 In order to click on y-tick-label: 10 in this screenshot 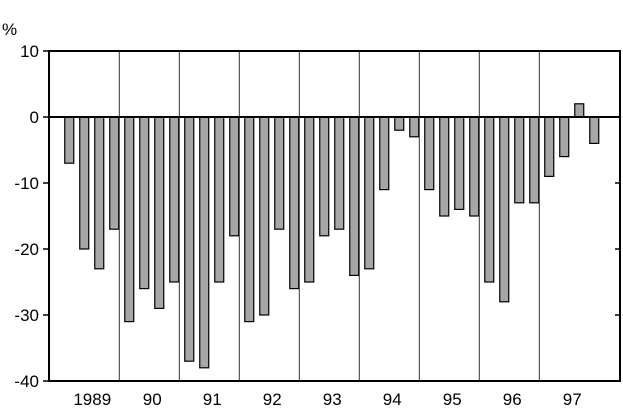, I will do `click(29, 51)`.